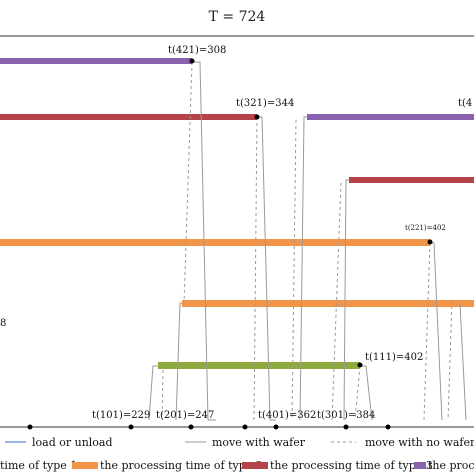 This screenshot has height=474, width=474. What do you see at coordinates (346, 415) in the screenshot?
I see `label-t301: t(301)=384` at bounding box center [346, 415].